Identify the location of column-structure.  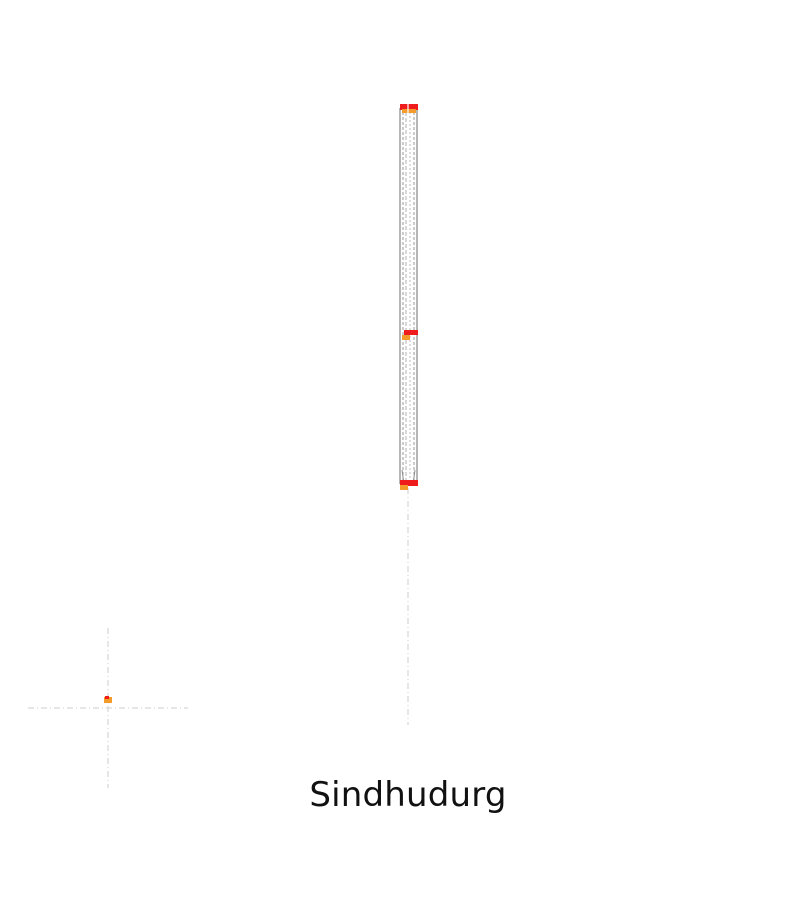
(408, 296).